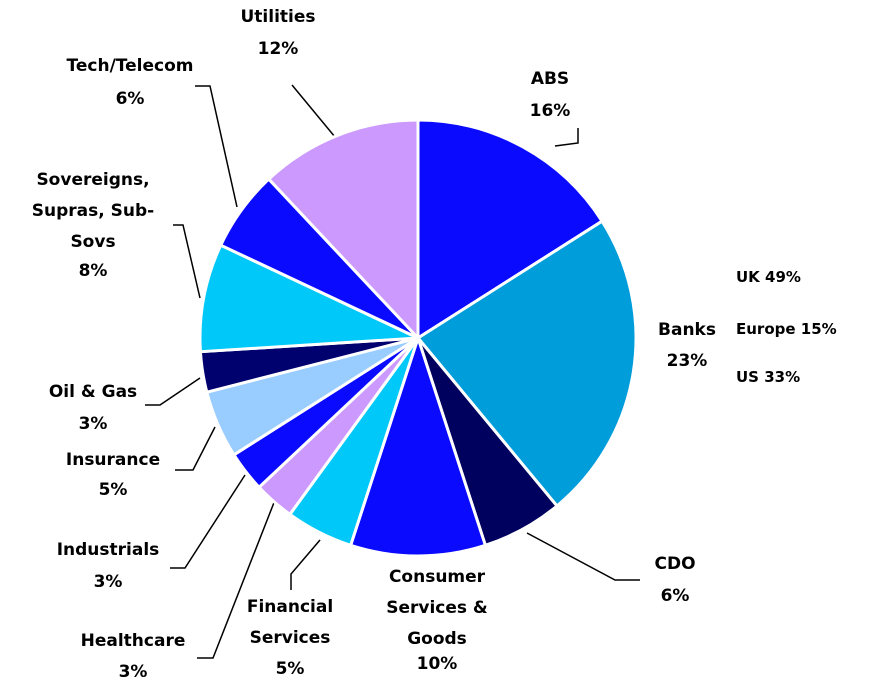 This screenshot has width=877, height=681. Describe the element at coordinates (133, 641) in the screenshot. I see `category-label: Healthcare` at that location.